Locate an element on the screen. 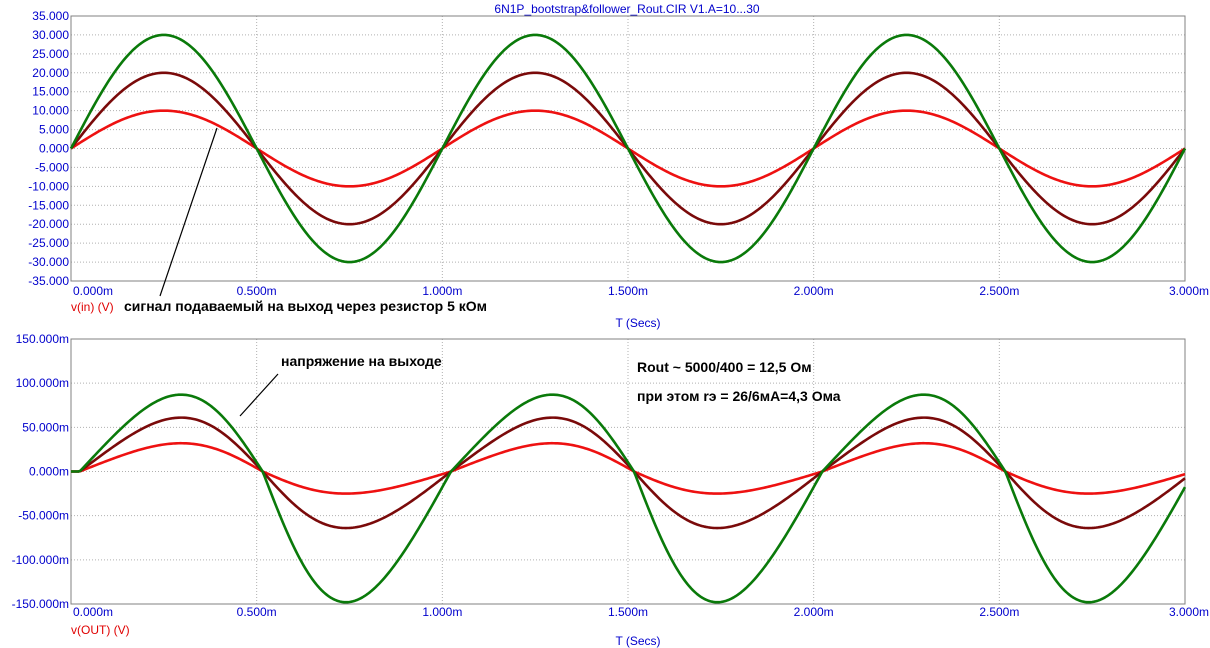 Image resolution: width=1210 pixels, height=648 pixels. annotation-input-pointer is located at coordinates (188, 212).